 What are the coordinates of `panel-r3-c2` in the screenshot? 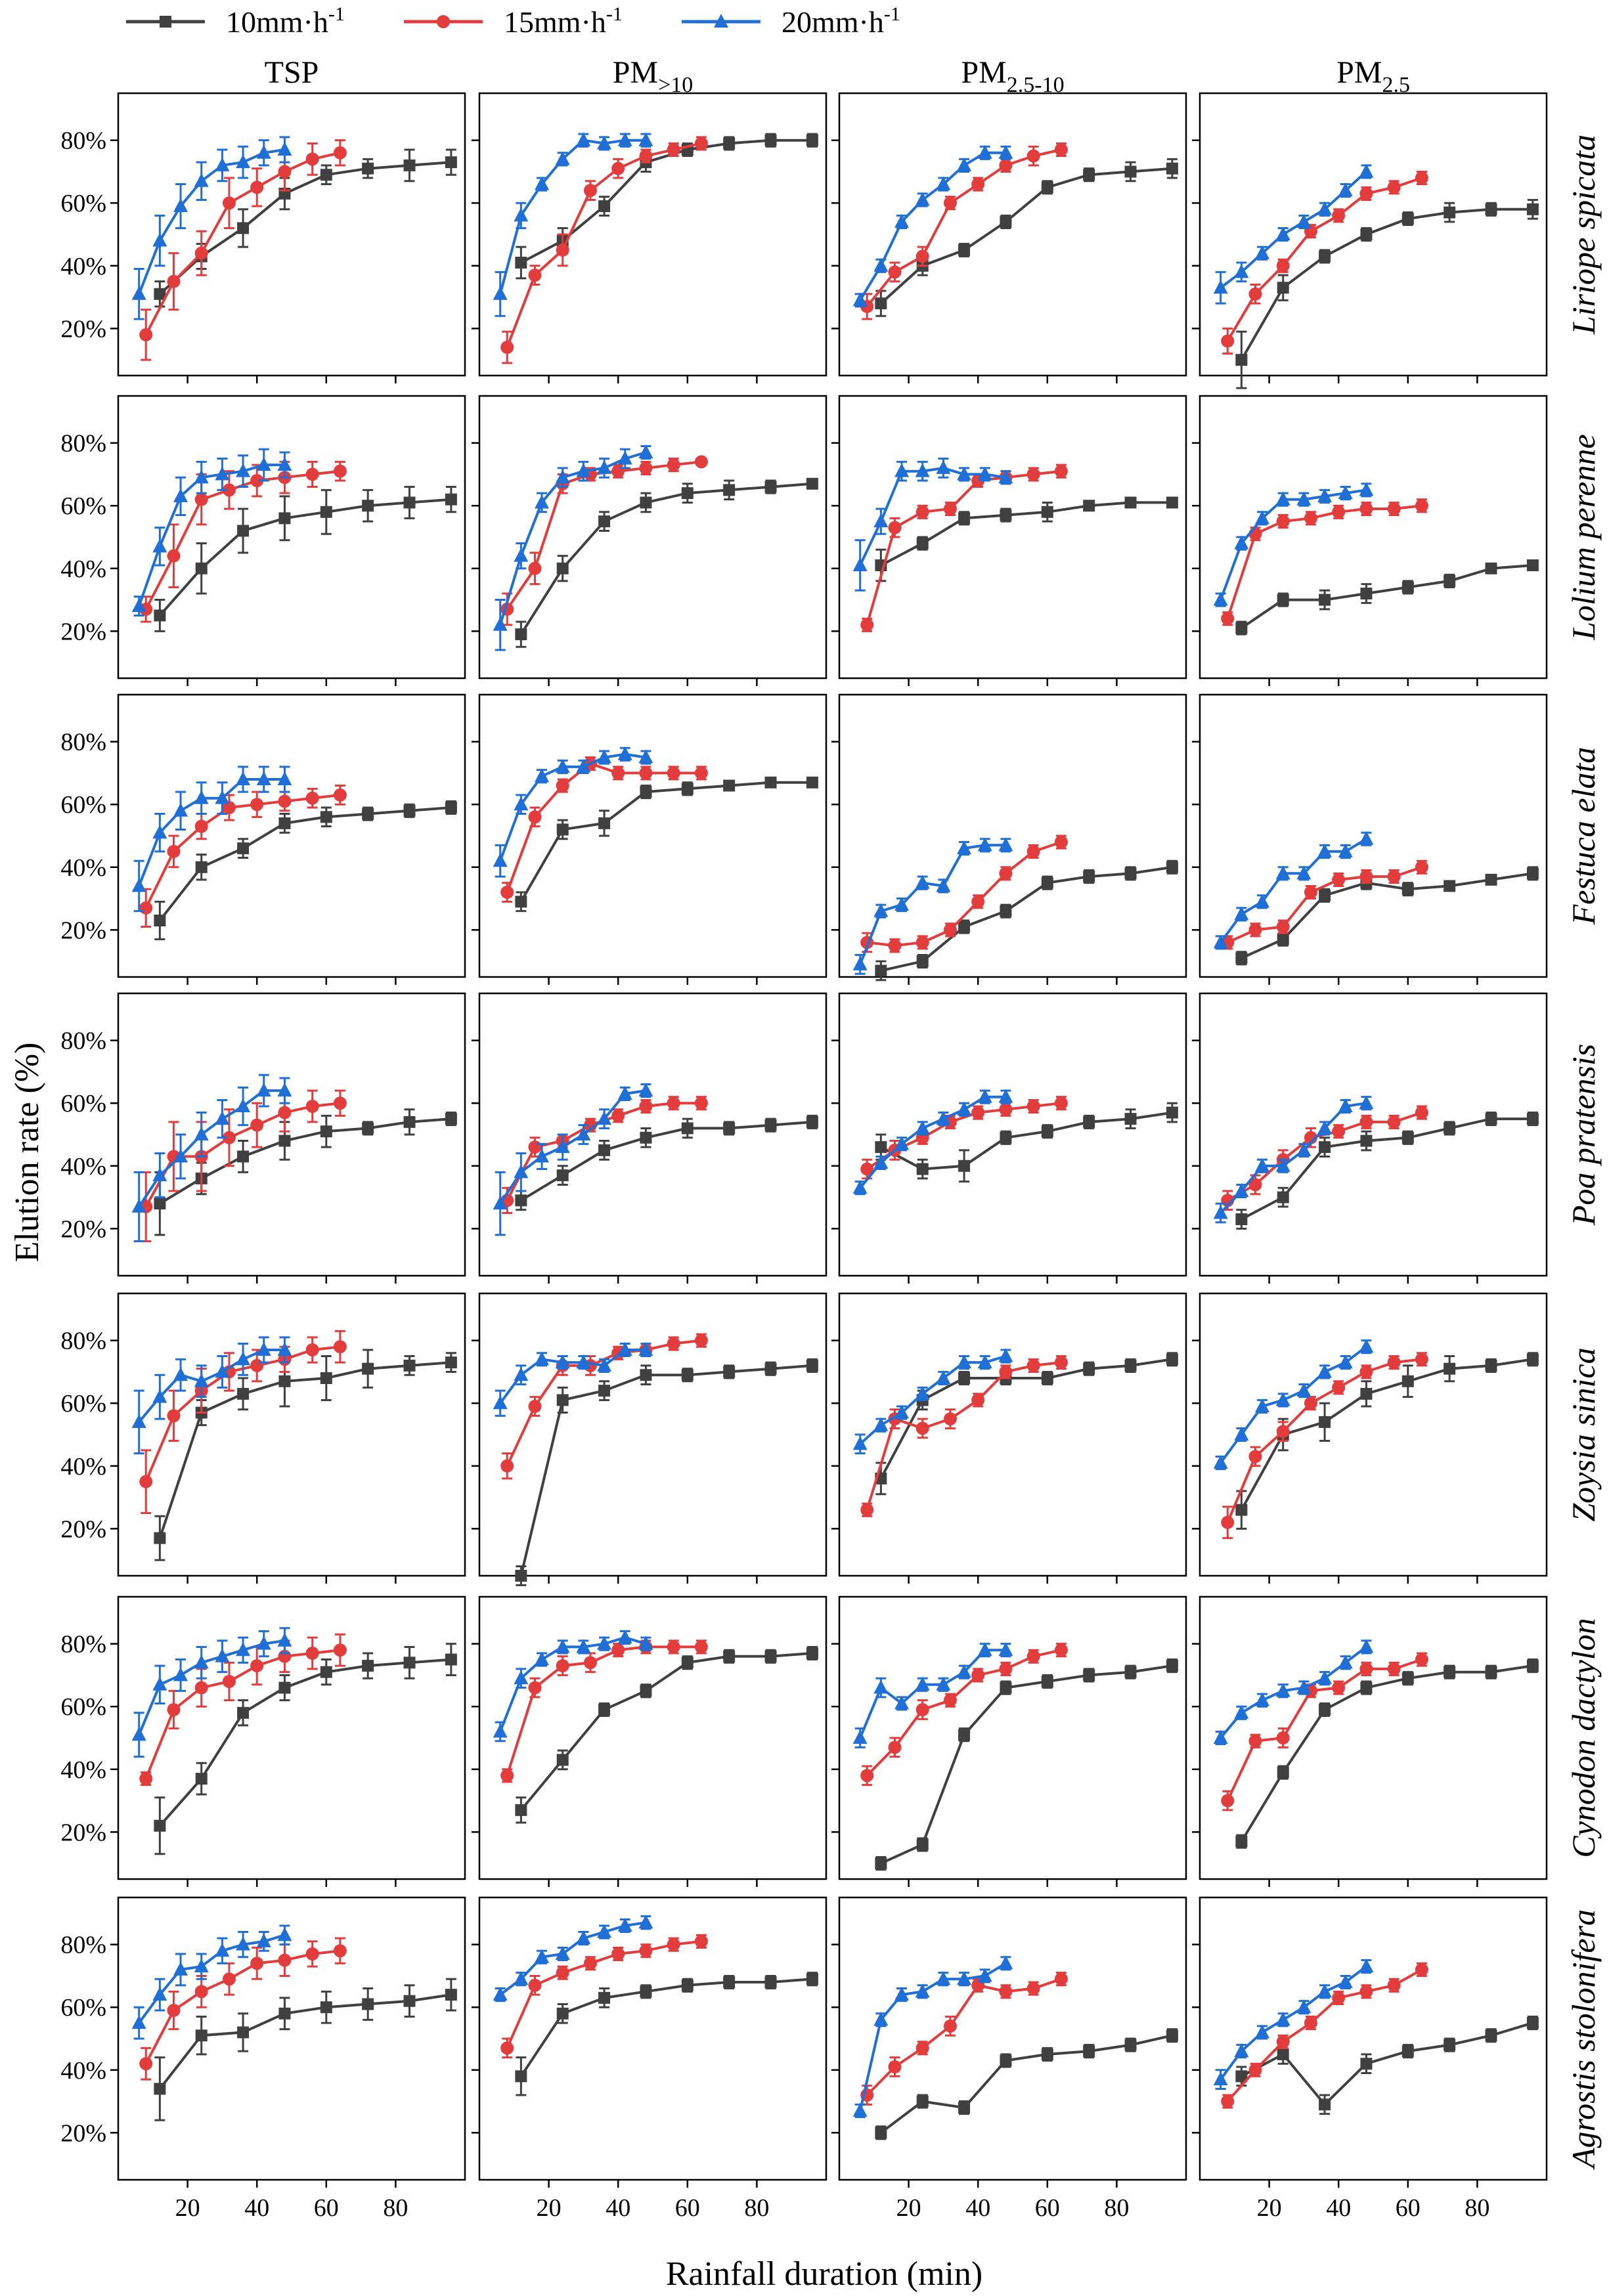 It's located at (649, 839).